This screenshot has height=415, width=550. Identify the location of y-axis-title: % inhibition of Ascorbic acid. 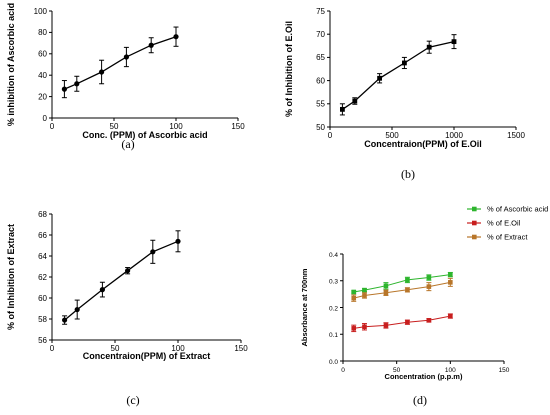
(11, 64).